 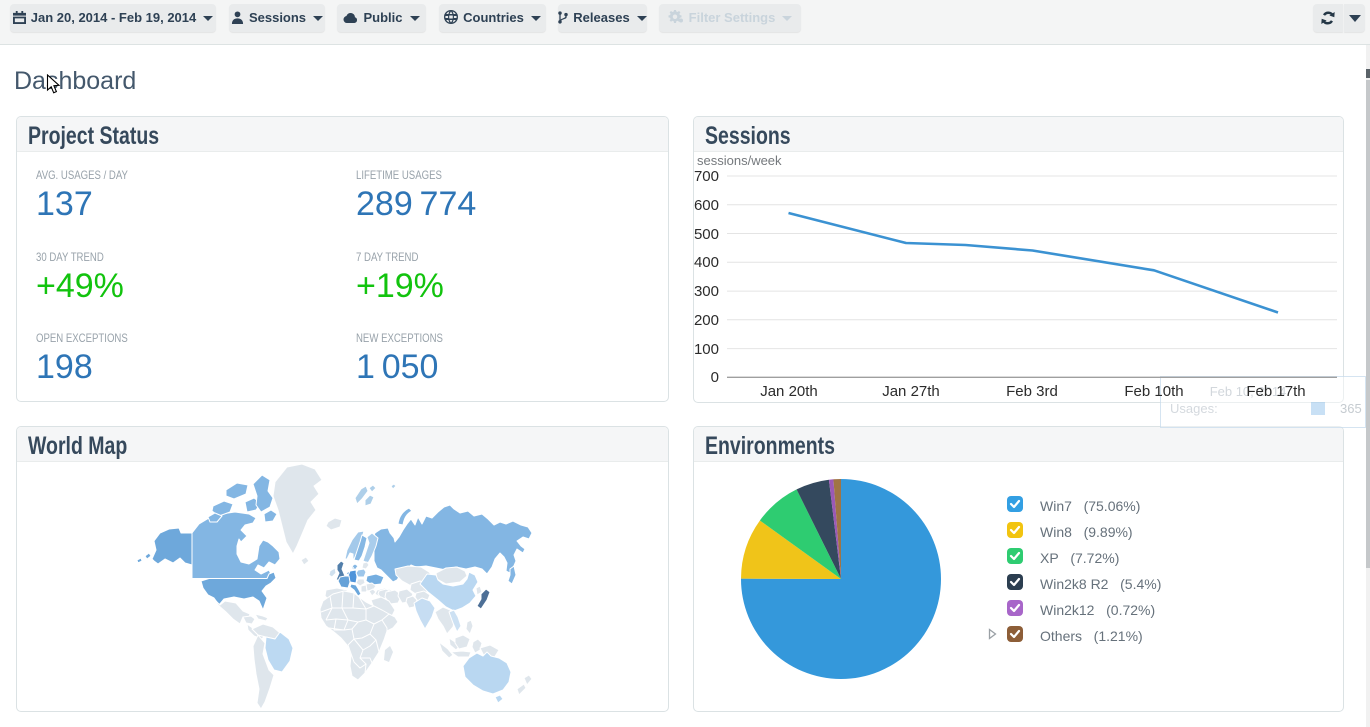 What do you see at coordinates (1032, 391) in the screenshot?
I see `svg-text: Feb 3rd` at bounding box center [1032, 391].